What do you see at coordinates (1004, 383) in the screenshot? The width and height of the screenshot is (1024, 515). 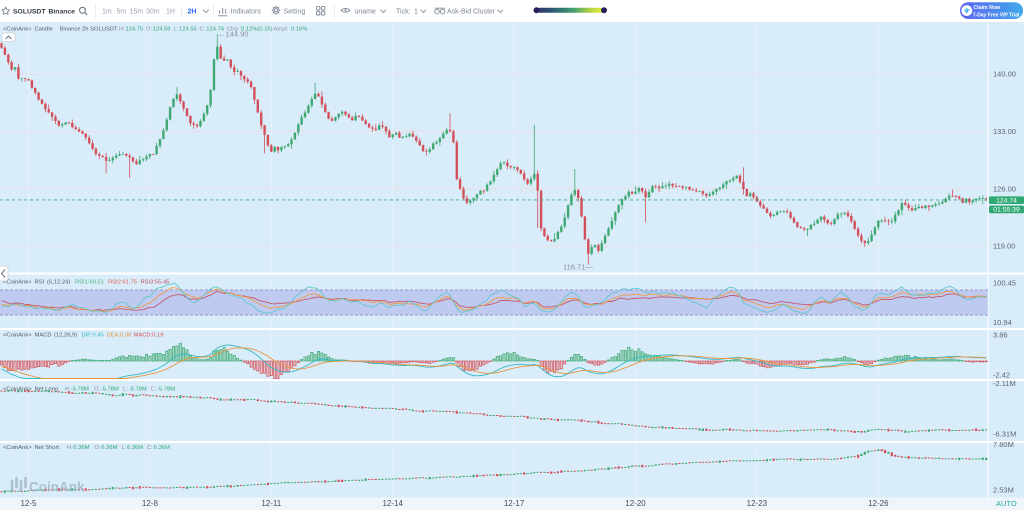 I see `svg-text: -2.11M` at bounding box center [1004, 383].